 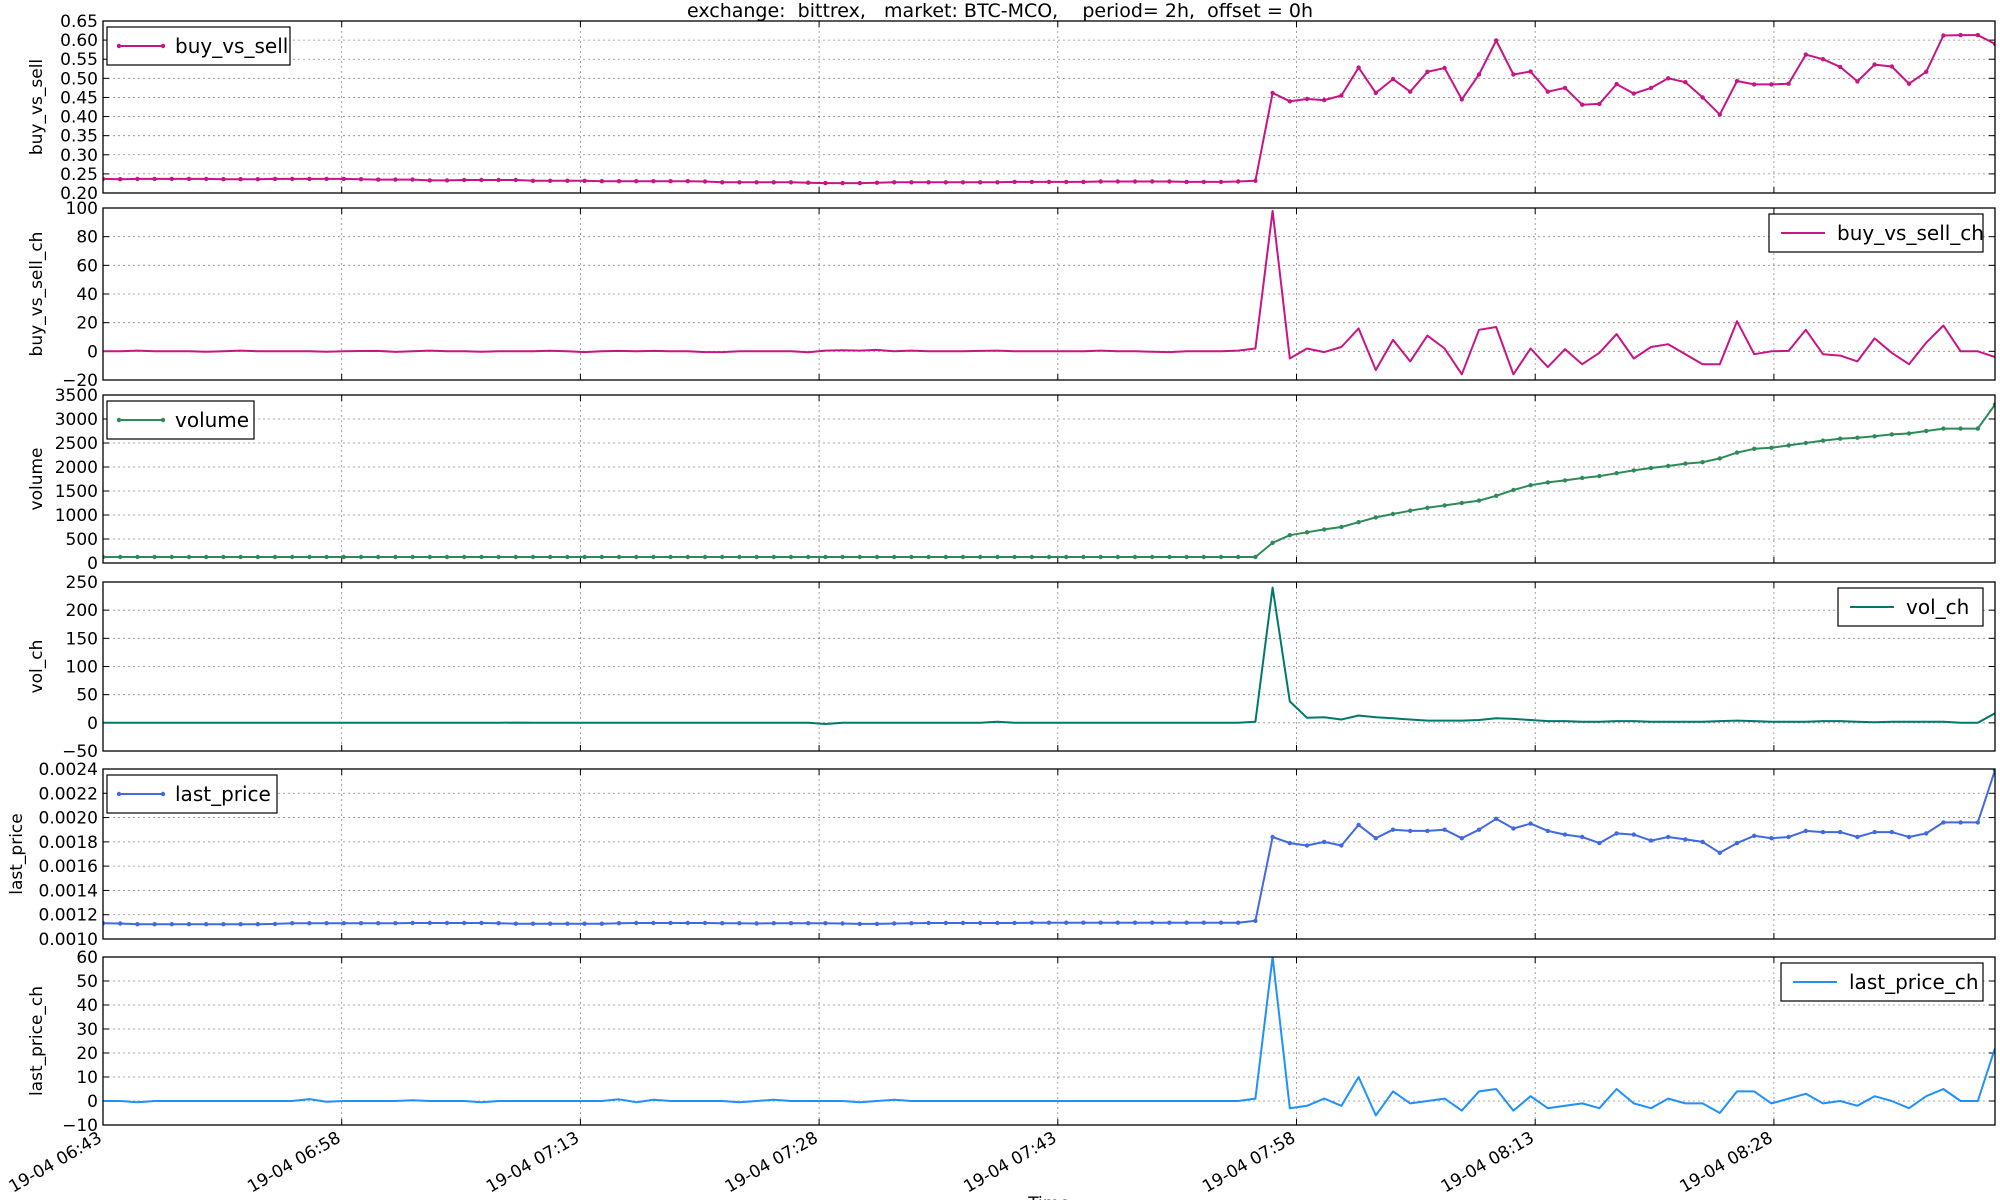 I want to click on legend-label: vol_ch, so click(x=1937, y=607).